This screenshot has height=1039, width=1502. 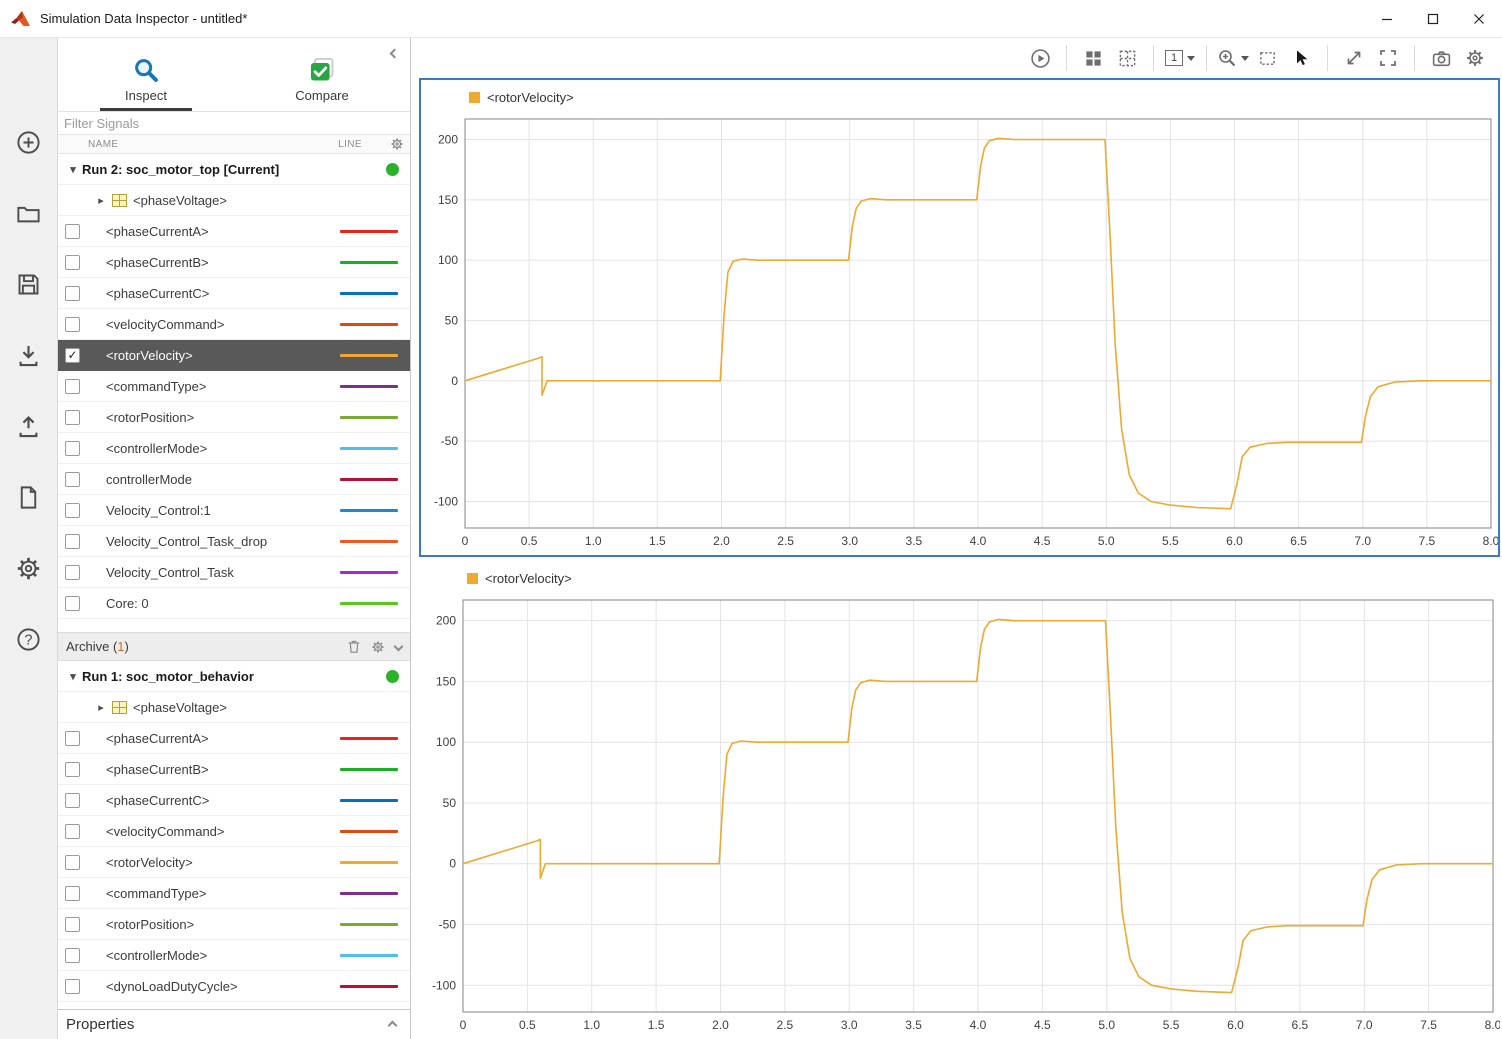 What do you see at coordinates (1475, 58) in the screenshot?
I see `plot-settings-gear-icon` at bounding box center [1475, 58].